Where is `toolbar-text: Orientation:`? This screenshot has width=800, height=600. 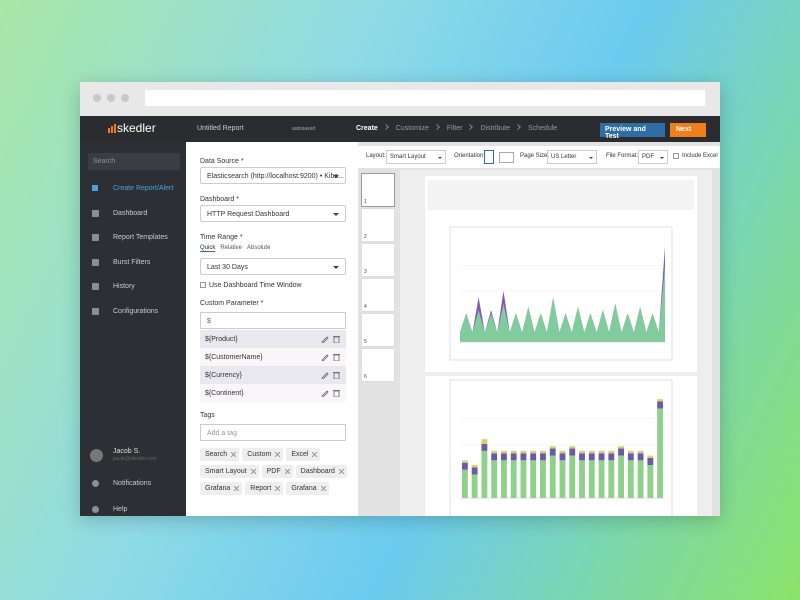
toolbar-text: Orientation: is located at coordinates (470, 156).